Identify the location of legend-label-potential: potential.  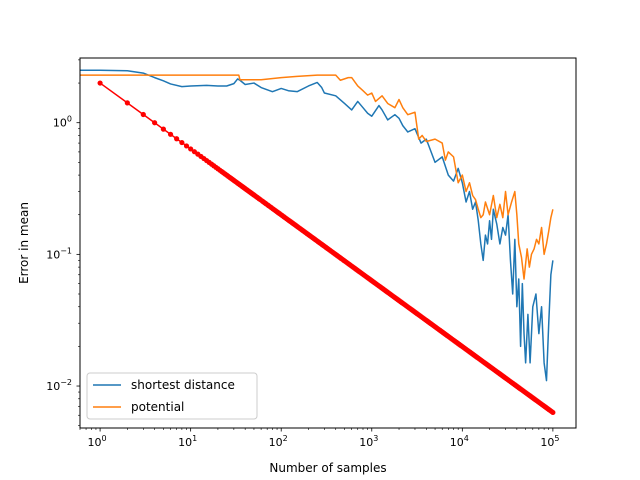
(157, 407).